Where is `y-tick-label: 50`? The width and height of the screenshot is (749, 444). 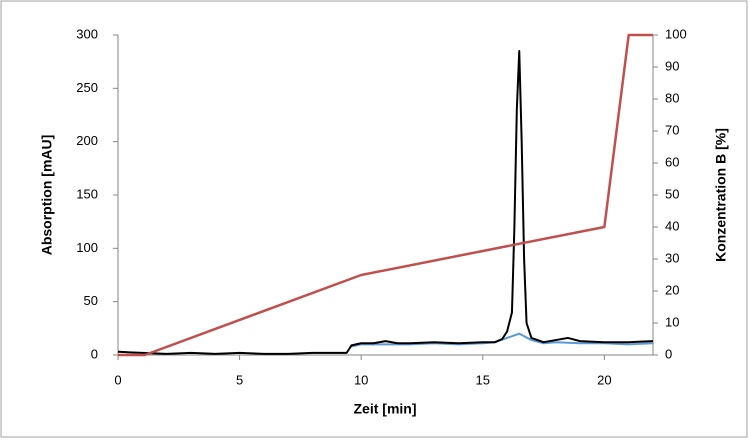
y-tick-label: 50 is located at coordinates (91, 300).